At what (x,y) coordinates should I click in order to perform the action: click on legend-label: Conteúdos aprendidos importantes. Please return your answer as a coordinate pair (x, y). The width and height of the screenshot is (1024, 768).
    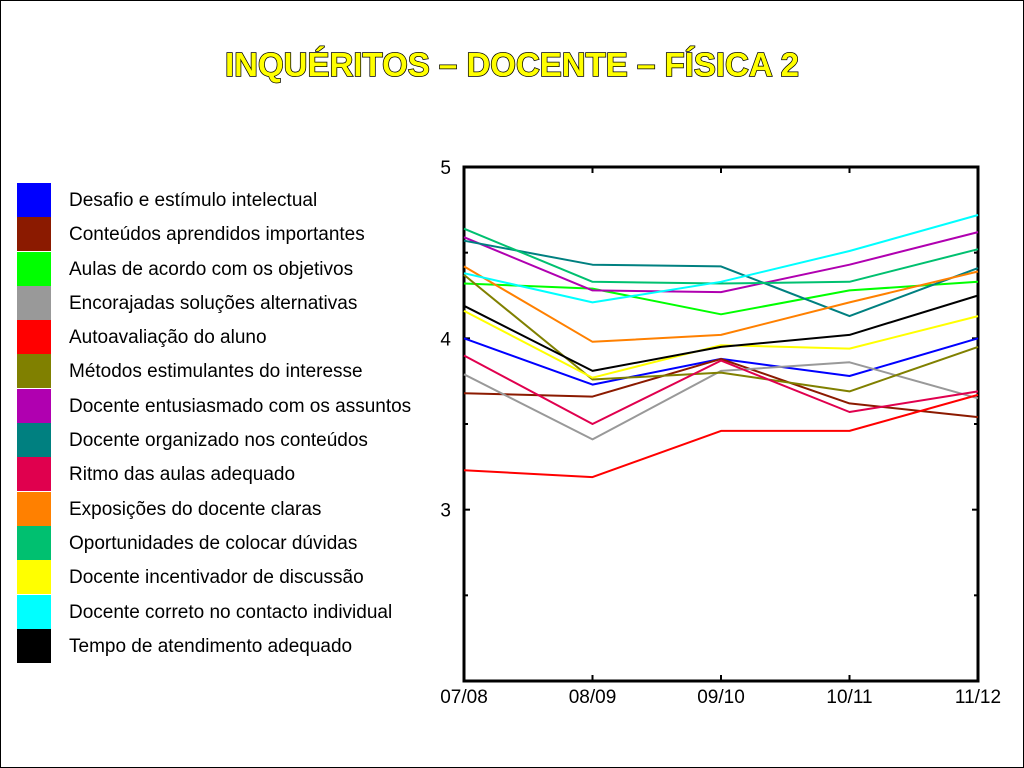
    Looking at the image, I should click on (217, 235).